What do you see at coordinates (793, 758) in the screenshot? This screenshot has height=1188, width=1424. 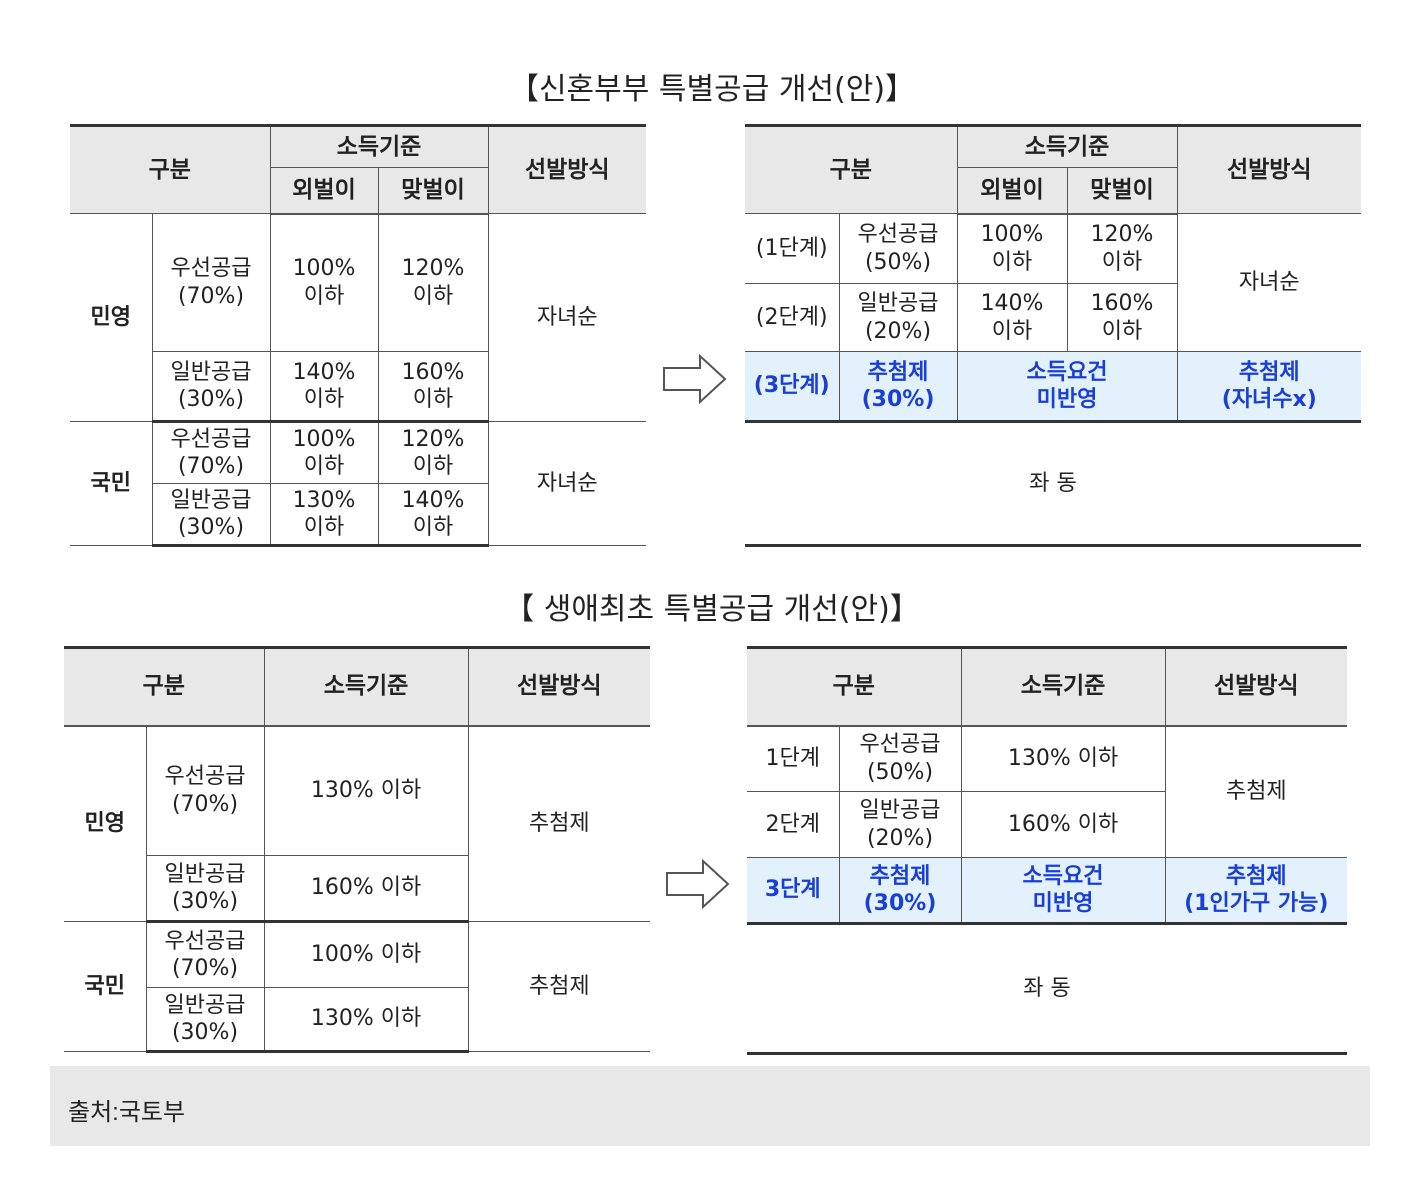 I see `stage1-label: 1단계` at bounding box center [793, 758].